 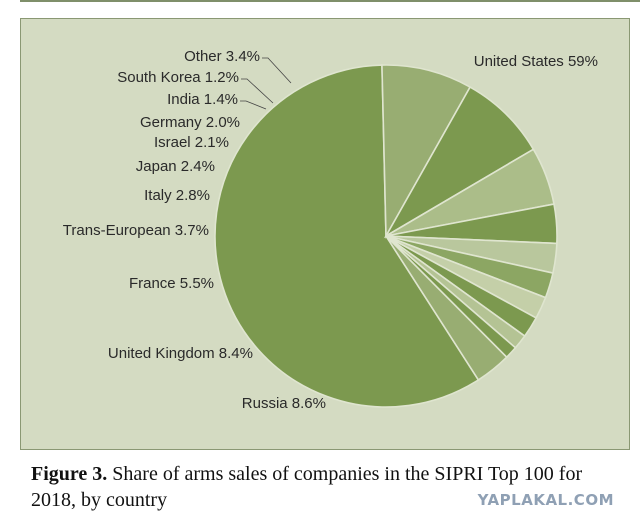 What do you see at coordinates (330, 1) in the screenshot?
I see `top-rule` at bounding box center [330, 1].